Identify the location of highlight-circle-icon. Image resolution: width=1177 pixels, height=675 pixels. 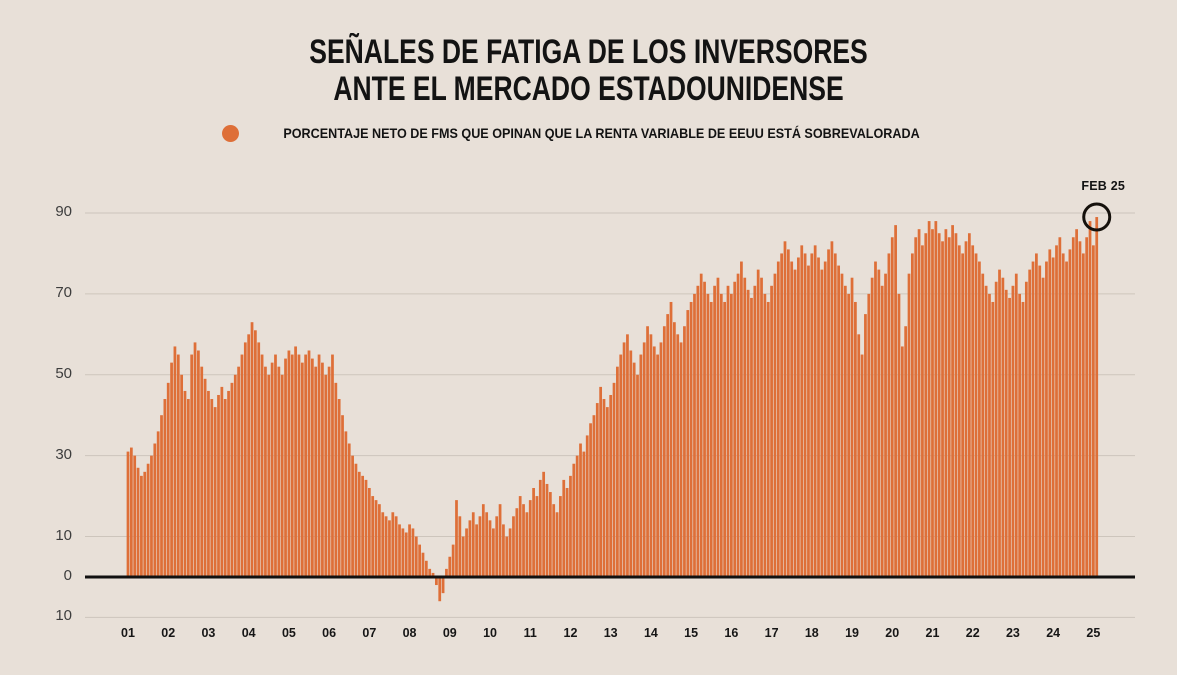
(1097, 217).